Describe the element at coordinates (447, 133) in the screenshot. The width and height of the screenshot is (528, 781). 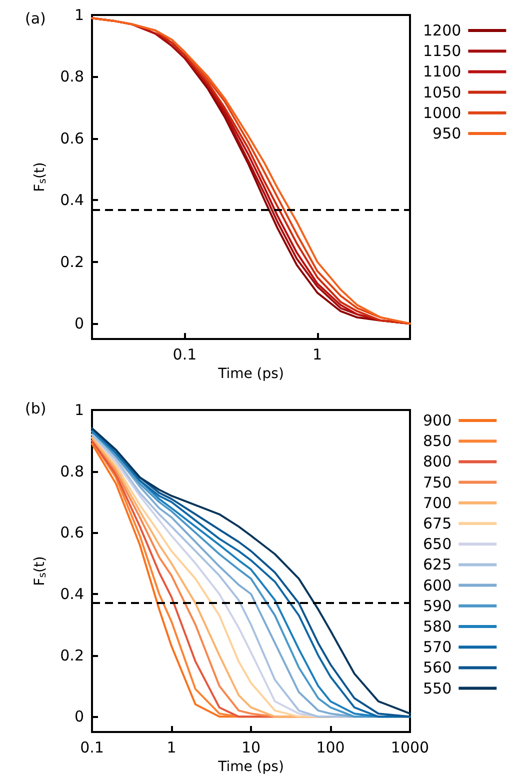
I see `legend-label: 950` at that location.